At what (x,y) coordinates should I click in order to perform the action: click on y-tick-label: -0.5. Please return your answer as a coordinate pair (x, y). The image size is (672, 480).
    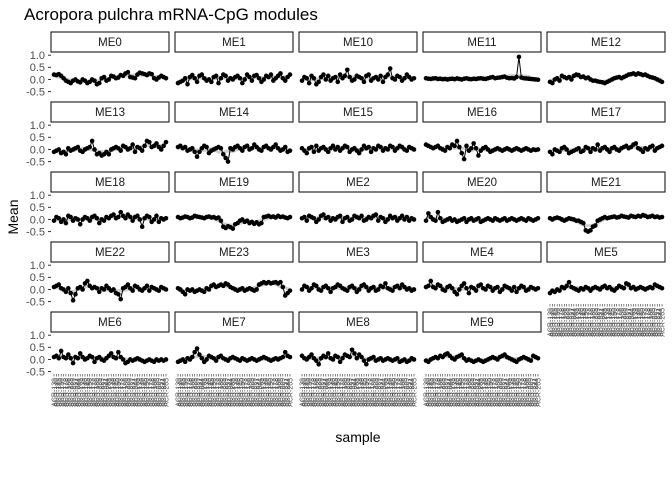
    Looking at the image, I should click on (35, 302).